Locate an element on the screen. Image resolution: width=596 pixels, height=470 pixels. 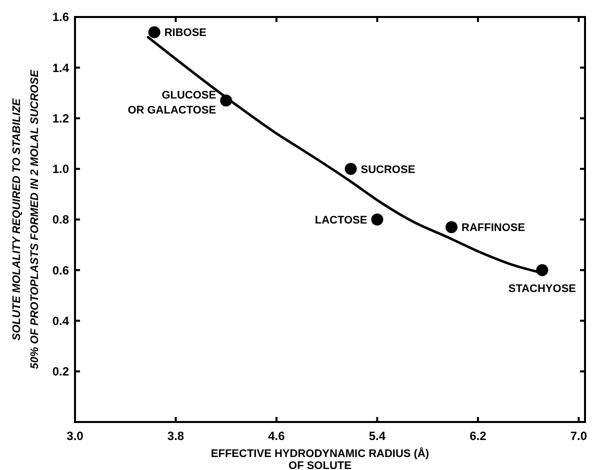
annotation: STACHYOSE is located at coordinates (542, 289).